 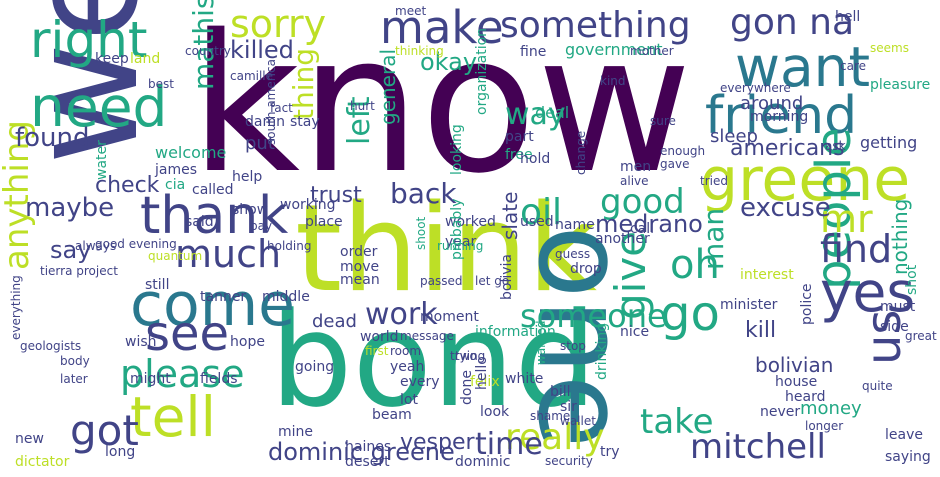 I want to click on cloud-word-shot: shot, so click(x=912, y=279).